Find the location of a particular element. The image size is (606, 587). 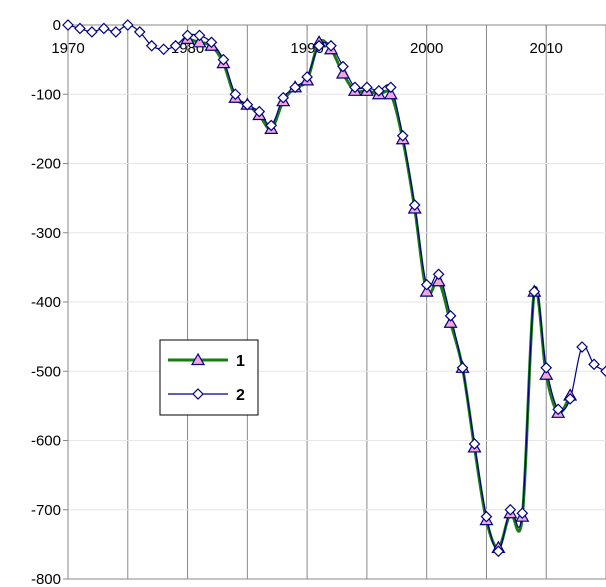

x-tick-labels: 1970 1980 1990 2000 2010 is located at coordinates (307, 48).